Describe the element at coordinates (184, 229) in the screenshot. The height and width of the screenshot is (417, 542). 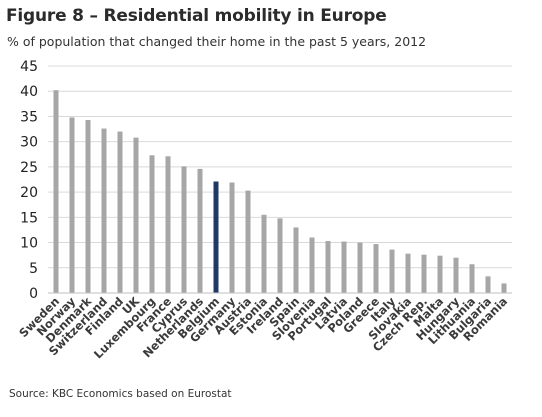
I see `bar-cyprus` at that location.